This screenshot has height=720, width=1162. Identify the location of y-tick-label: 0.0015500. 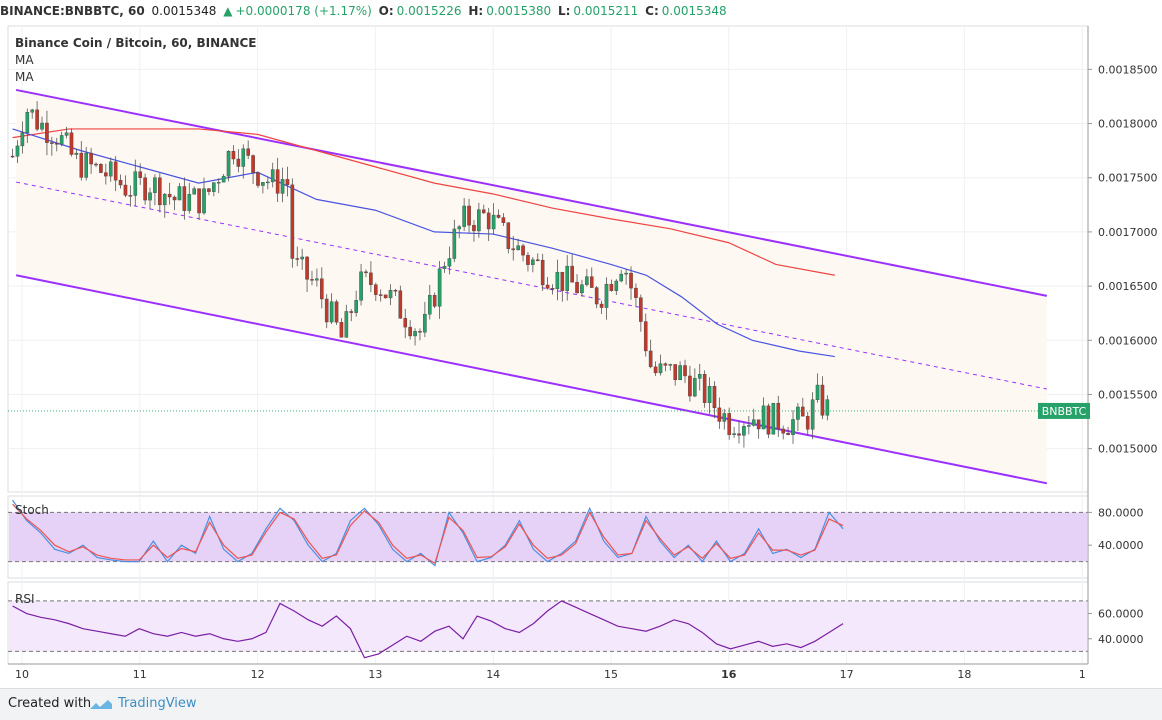
(1128, 394).